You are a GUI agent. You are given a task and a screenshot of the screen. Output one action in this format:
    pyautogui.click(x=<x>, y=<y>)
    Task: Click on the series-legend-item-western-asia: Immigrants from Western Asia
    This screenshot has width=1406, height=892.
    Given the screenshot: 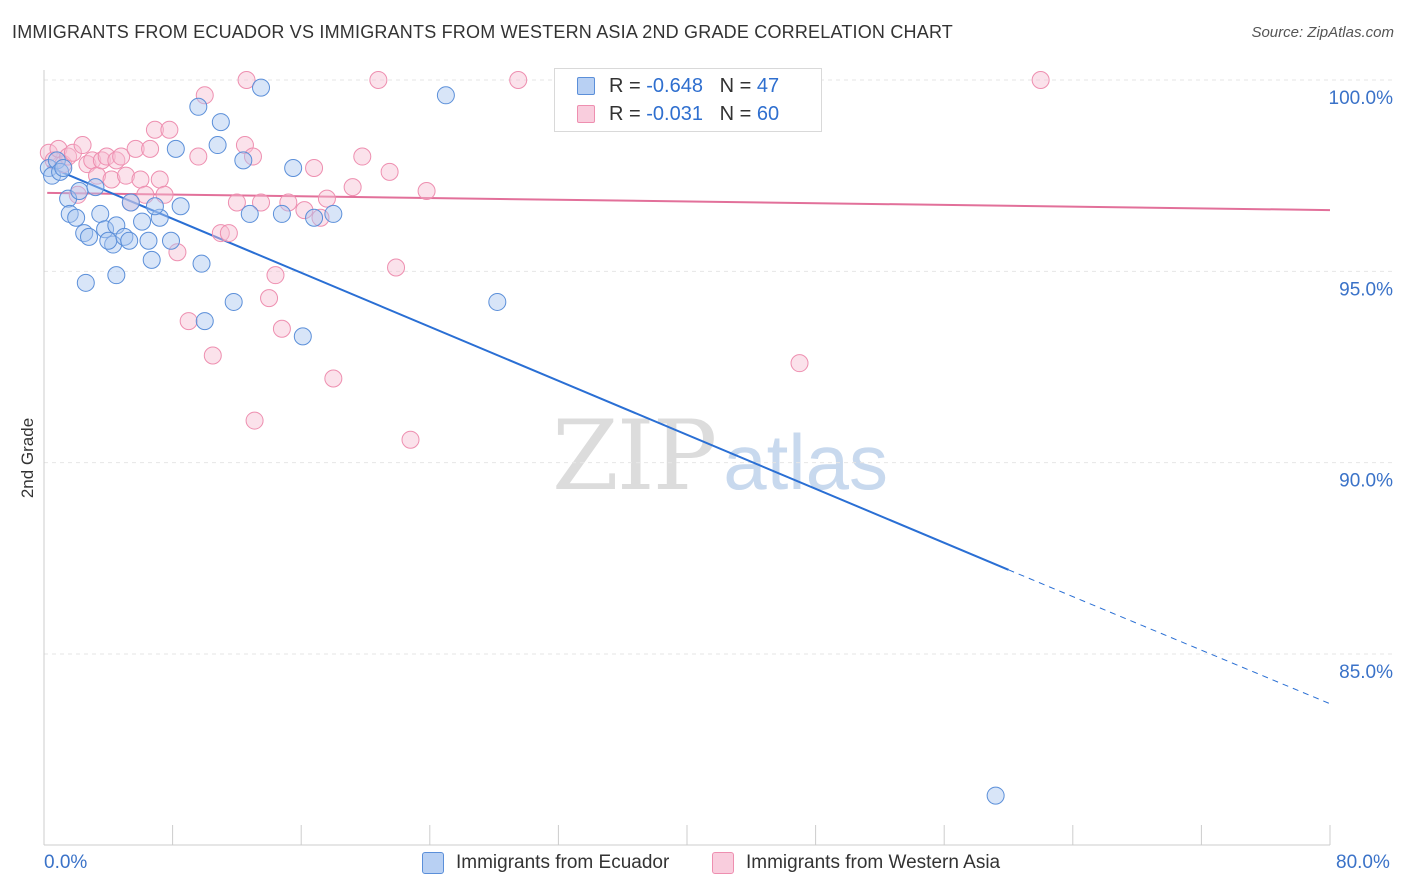 What is the action you would take?
    pyautogui.click(x=856, y=863)
    